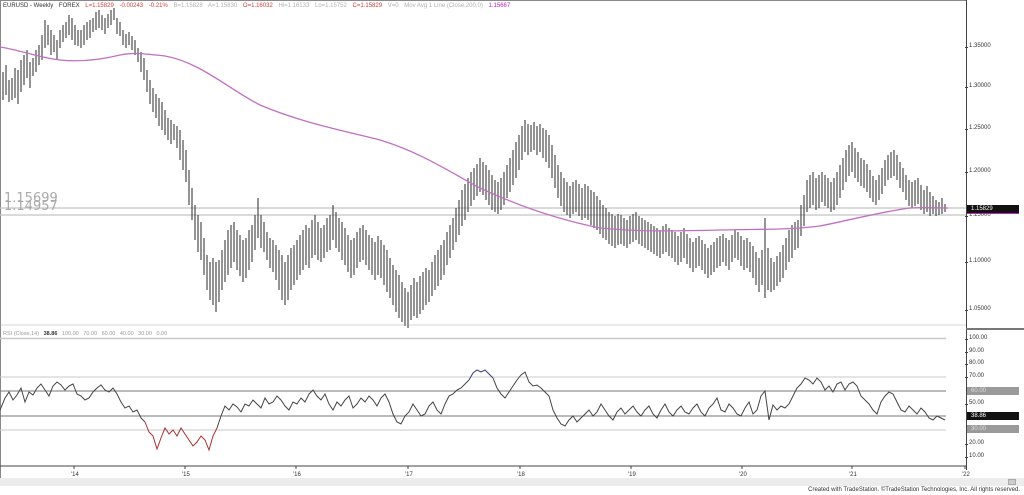  Describe the element at coordinates (131, 6) in the screenshot. I see `net-change: -0.00243` at that location.